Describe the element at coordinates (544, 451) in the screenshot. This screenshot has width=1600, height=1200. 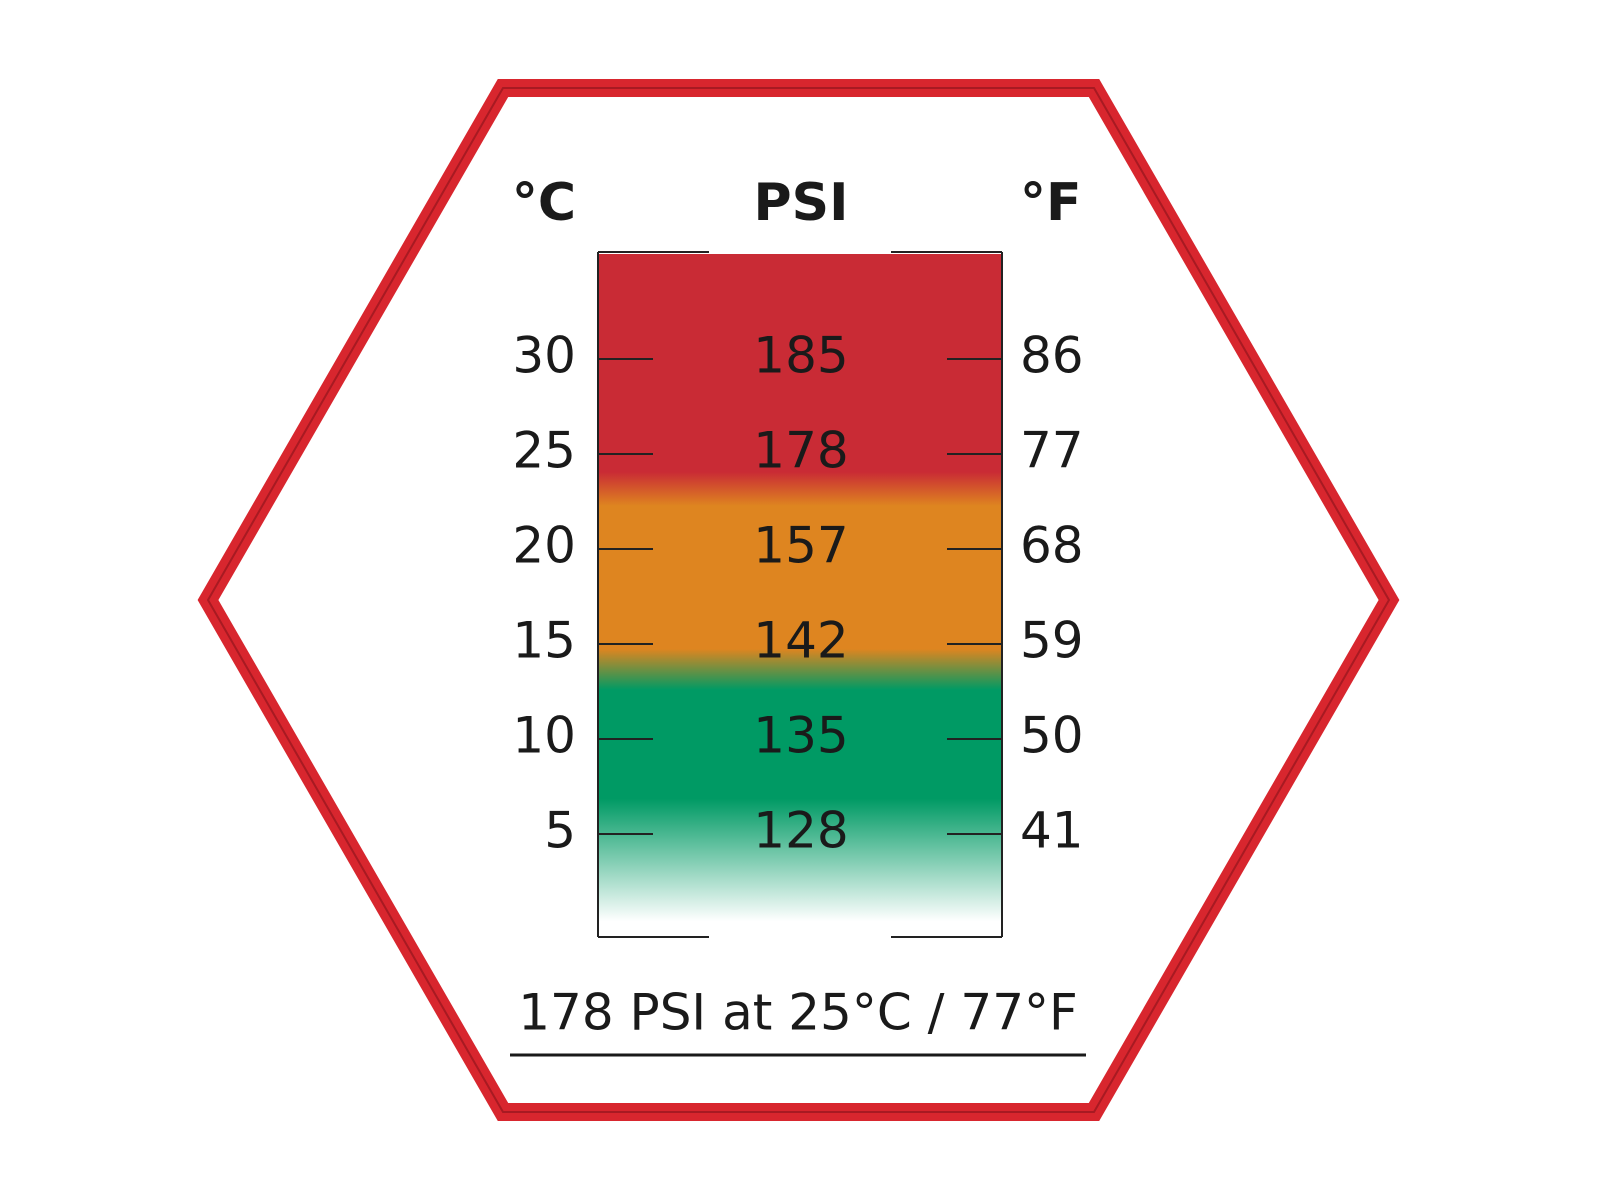
I see `celsius-value: 25` at that location.